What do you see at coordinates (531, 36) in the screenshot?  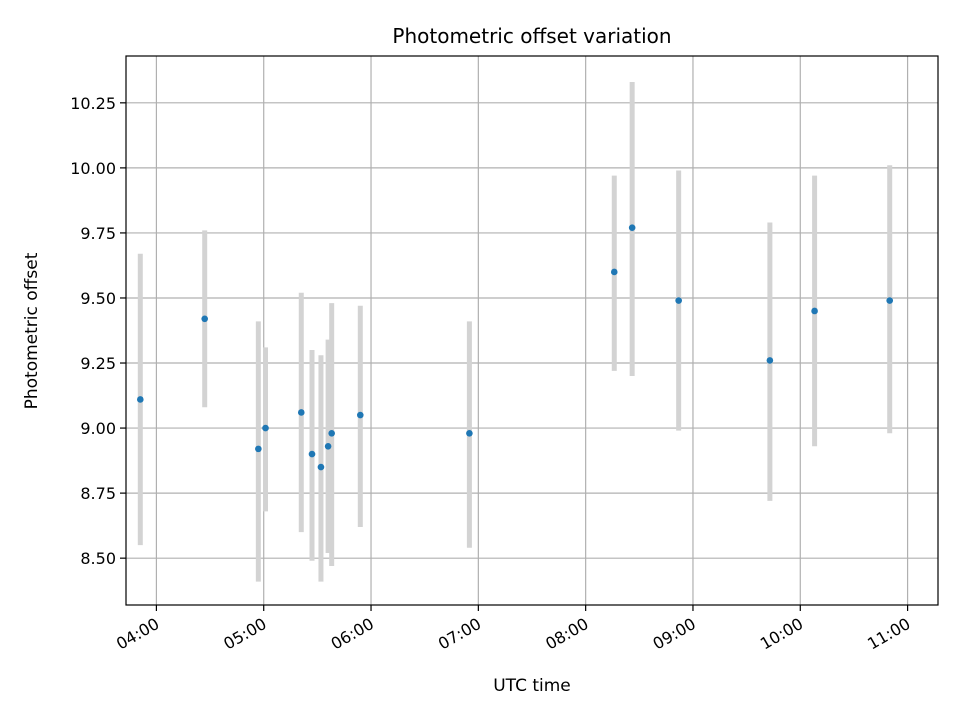 I see `chart-title: Photometric offset variation` at bounding box center [531, 36].